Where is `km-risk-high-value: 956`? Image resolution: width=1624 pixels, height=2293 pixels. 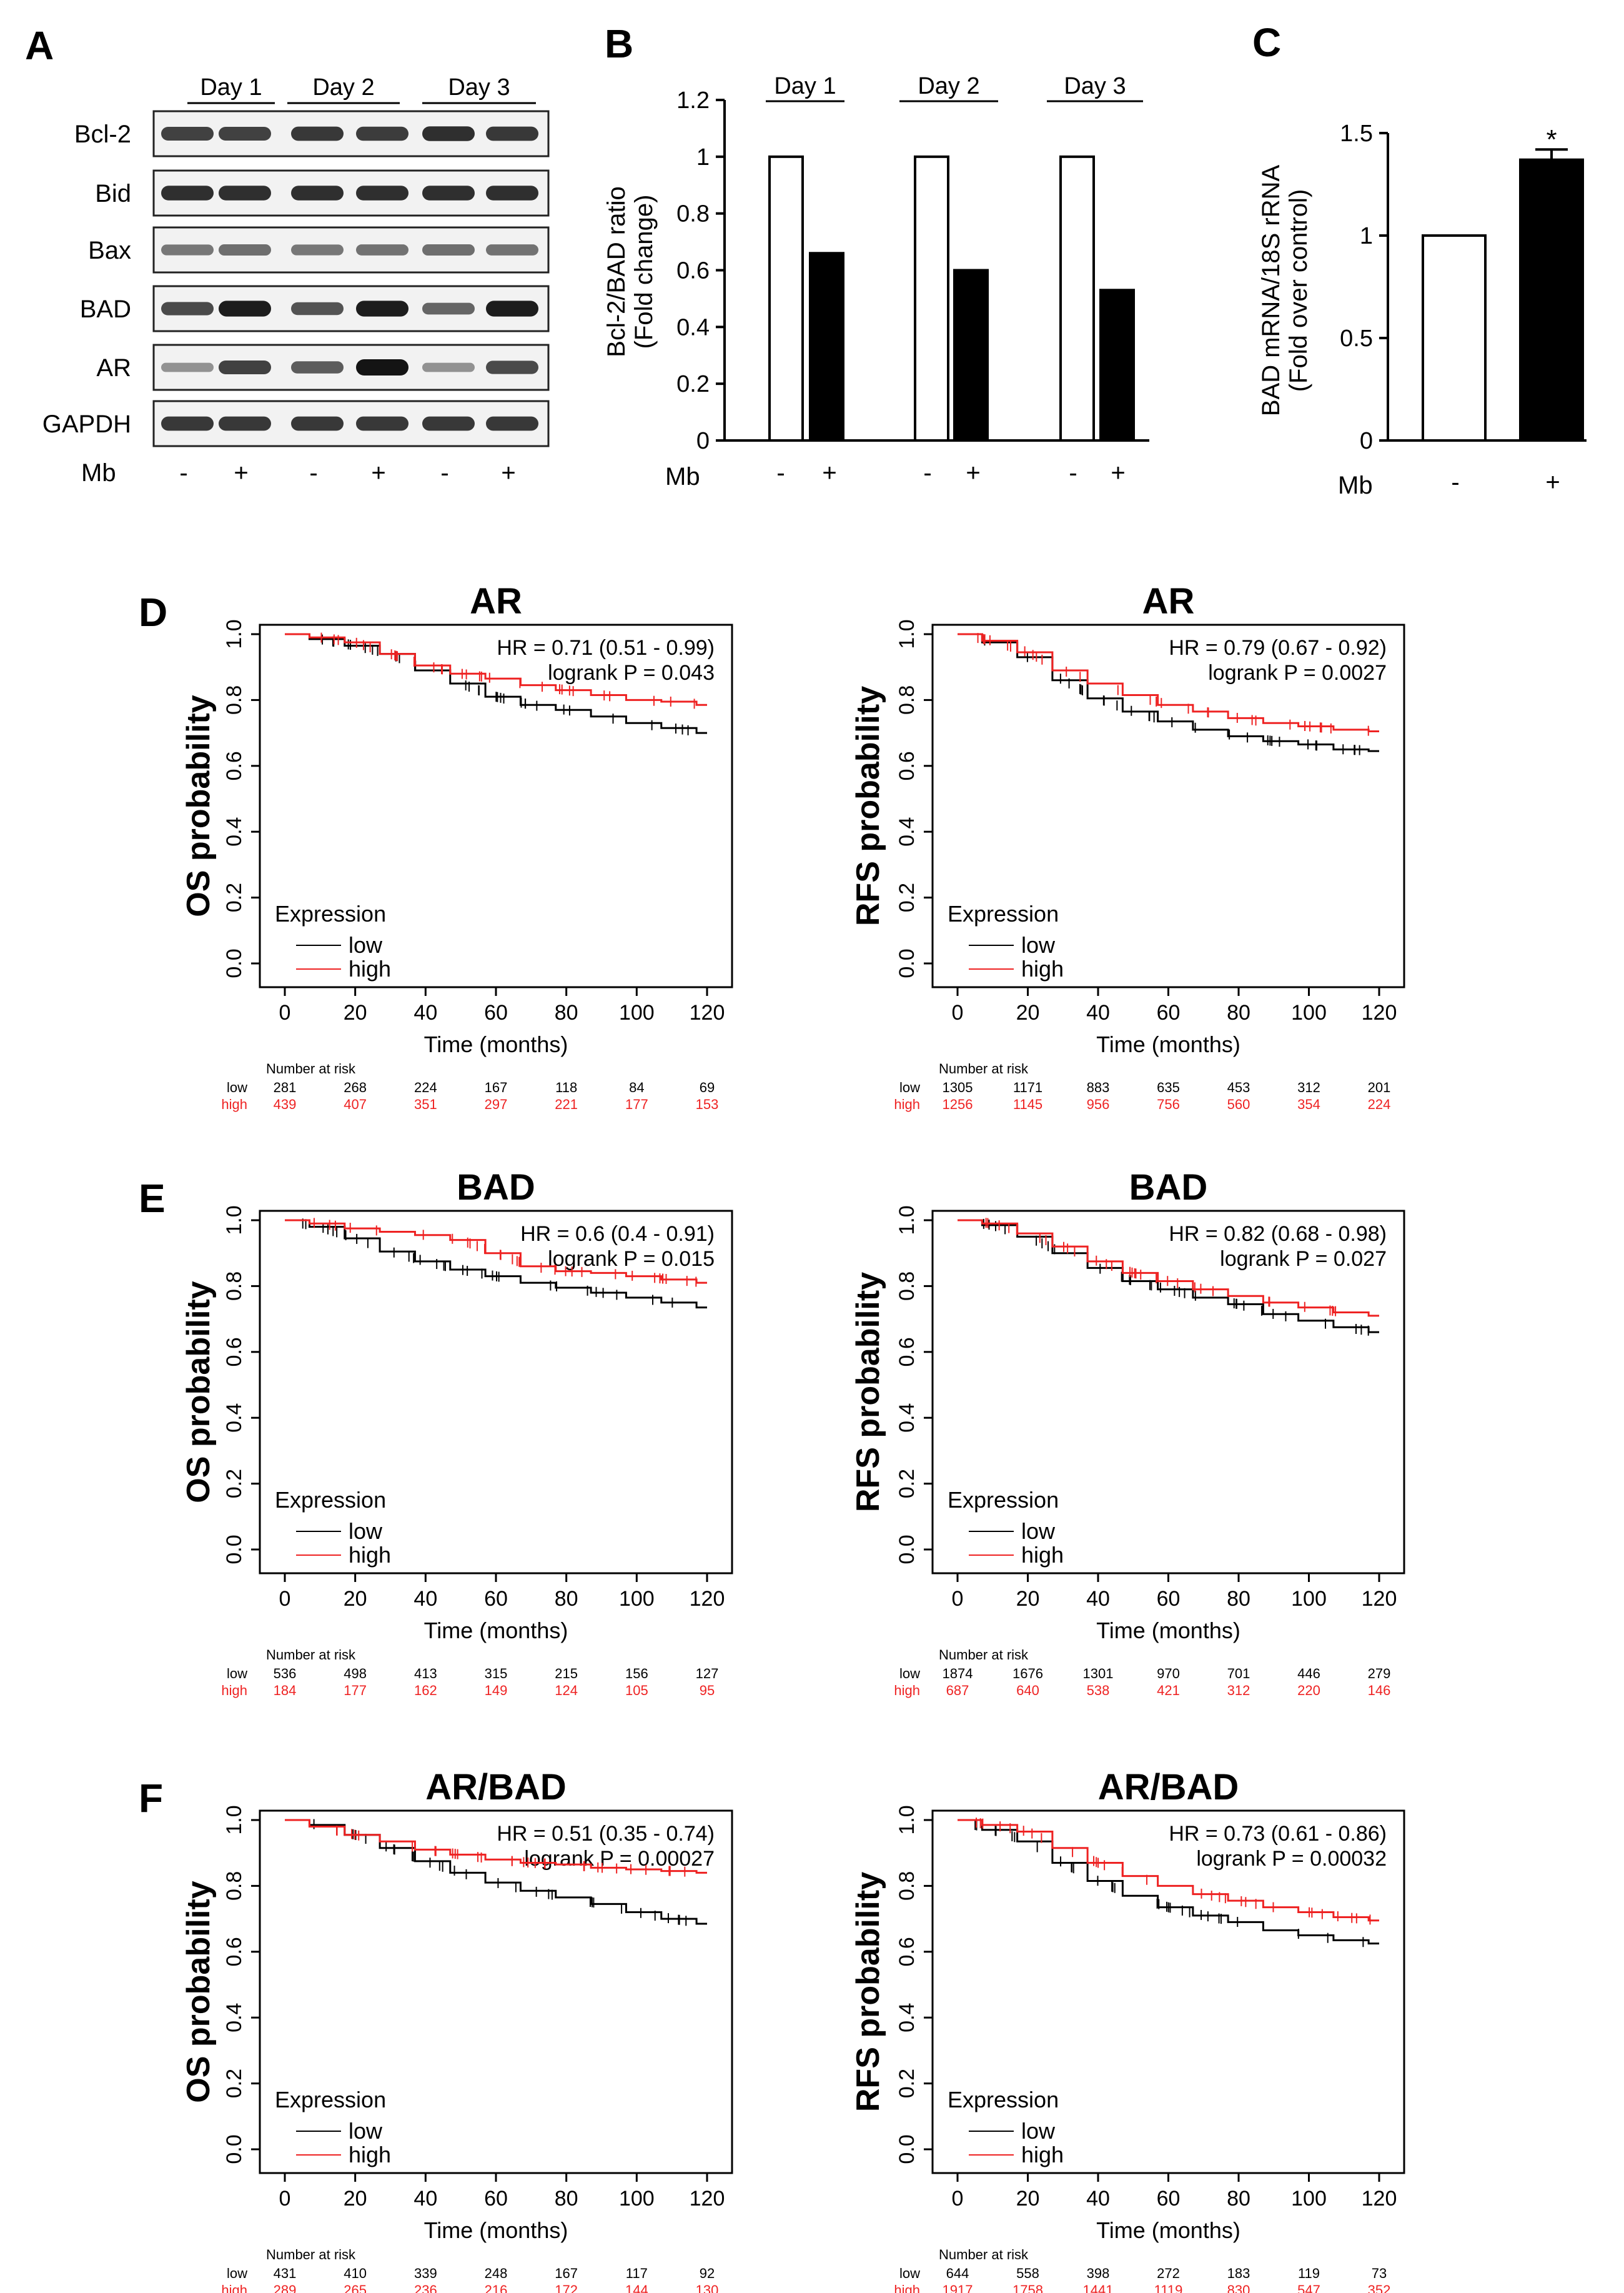 km-risk-high-value: 956 is located at coordinates (1098, 1104).